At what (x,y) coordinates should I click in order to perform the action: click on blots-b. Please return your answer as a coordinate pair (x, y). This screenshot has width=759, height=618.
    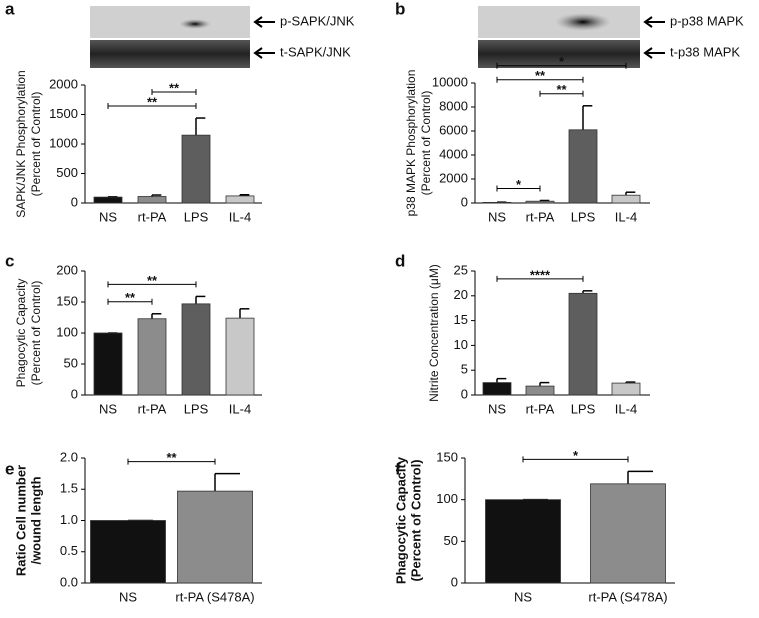
    Looking at the image, I should click on (571, 37).